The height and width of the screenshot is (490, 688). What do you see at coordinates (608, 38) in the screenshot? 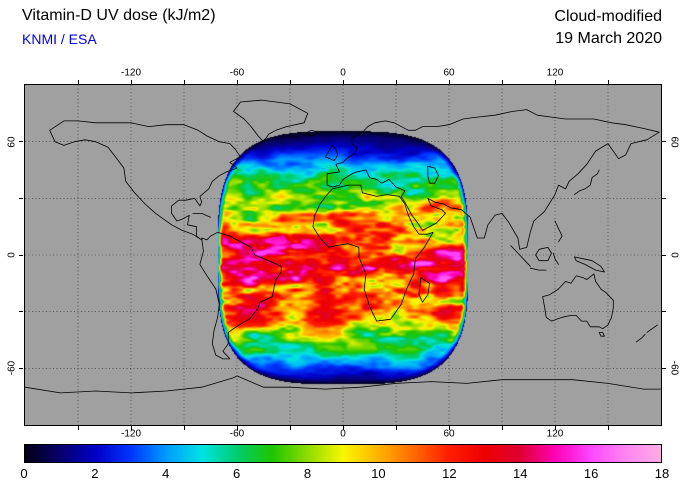
I see `date-label: 19 March 2020` at bounding box center [608, 38].